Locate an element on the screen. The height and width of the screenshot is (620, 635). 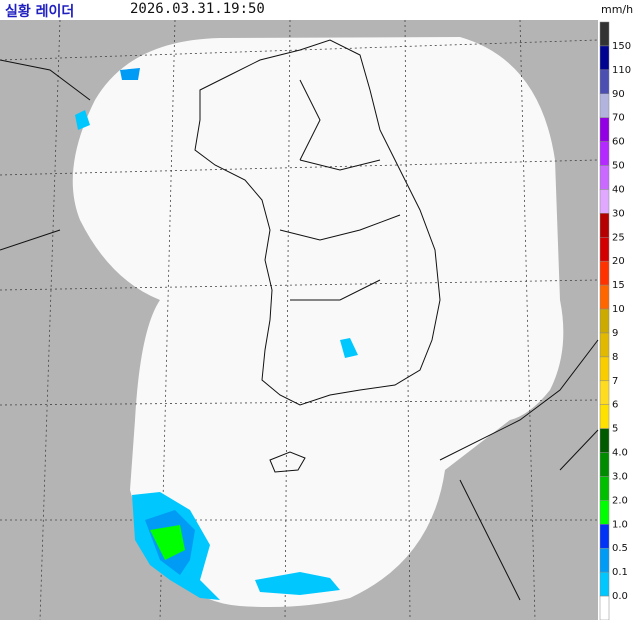
legend-label: 2.0 is located at coordinates (620, 500).